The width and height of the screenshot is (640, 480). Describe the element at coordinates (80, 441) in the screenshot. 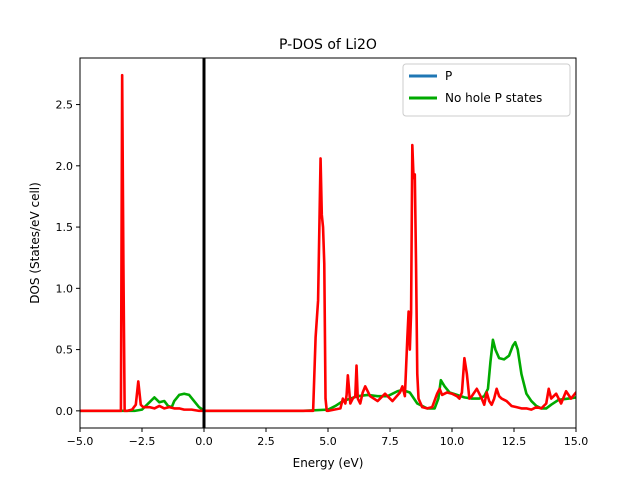

I see `x-tick-label: −5.0` at that location.